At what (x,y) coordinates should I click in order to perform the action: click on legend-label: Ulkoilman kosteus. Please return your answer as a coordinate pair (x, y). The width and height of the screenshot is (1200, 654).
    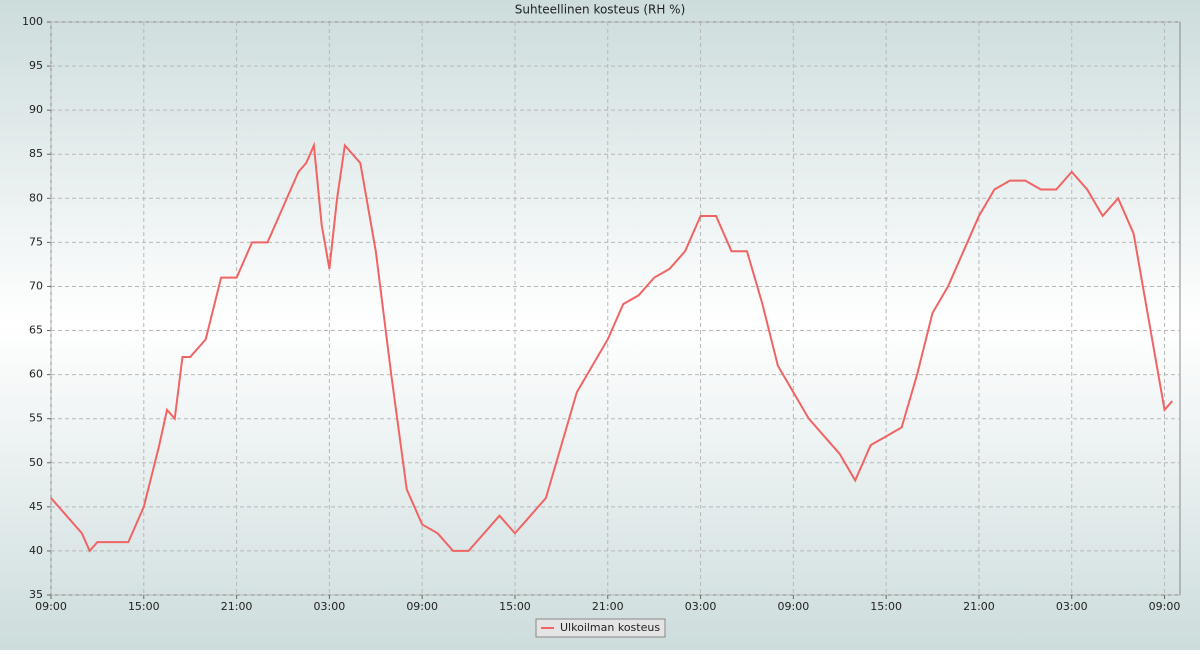
    Looking at the image, I should click on (610, 627).